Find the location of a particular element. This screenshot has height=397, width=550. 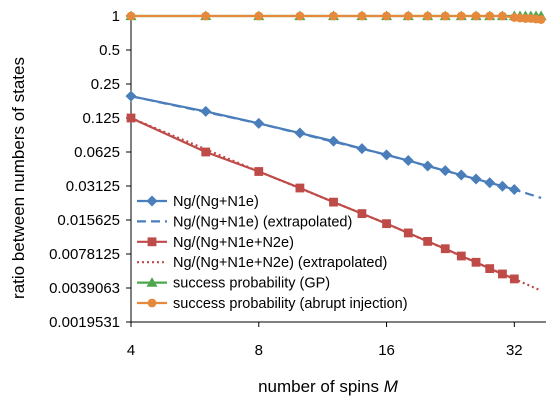

y-axis-title: ratio between numbers of states is located at coordinates (18, 178).